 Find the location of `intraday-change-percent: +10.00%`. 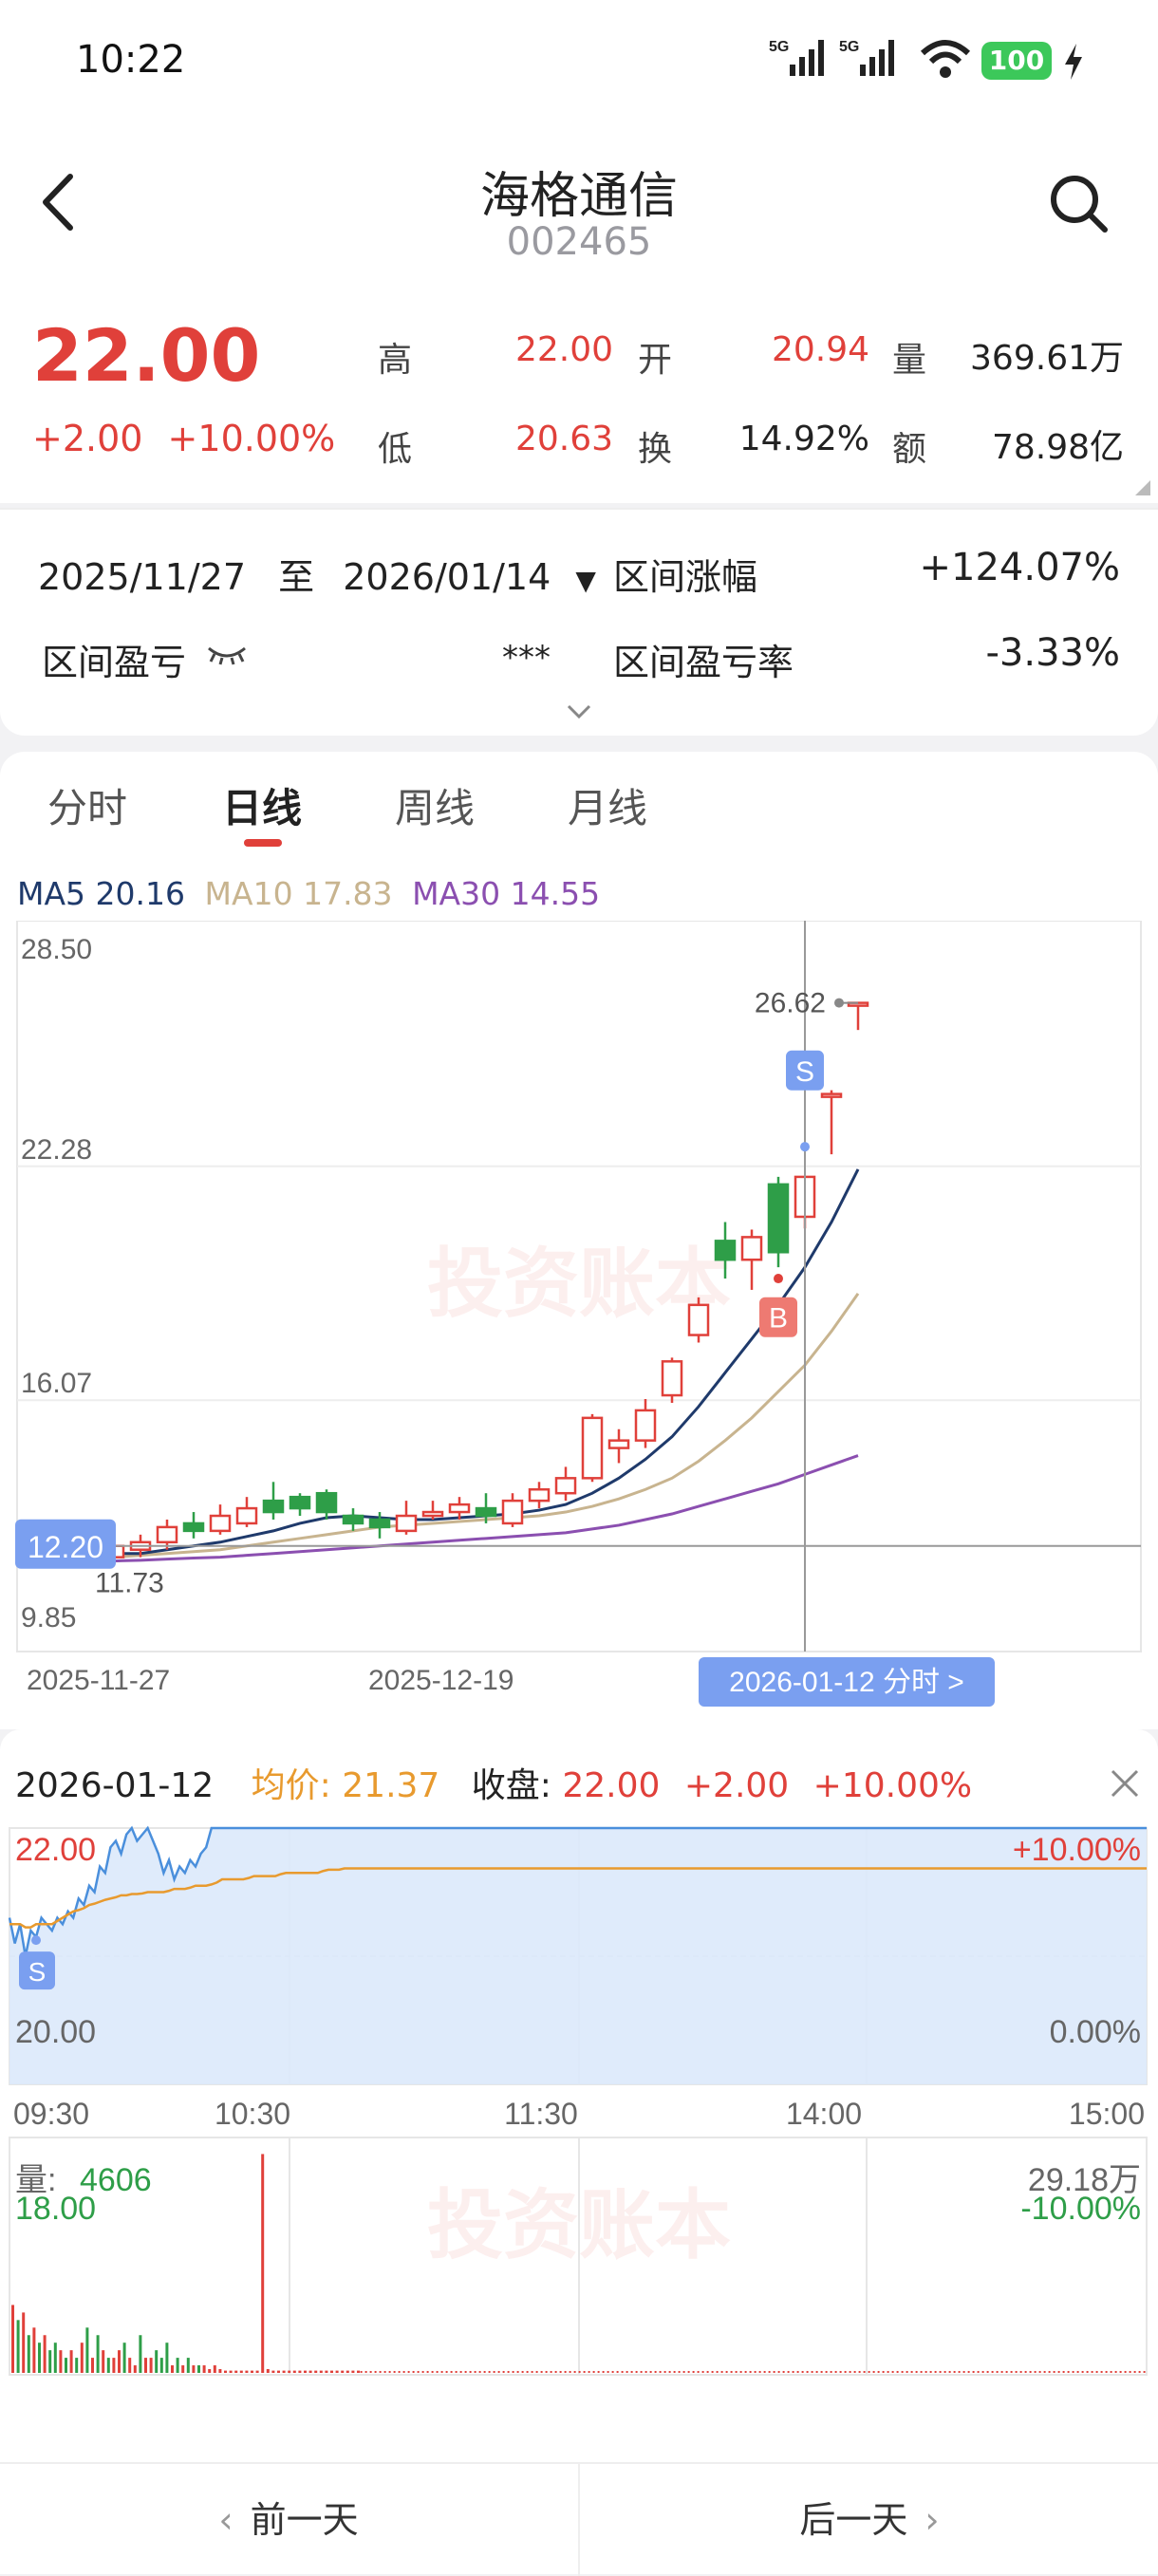

intraday-change-percent: +10.00% is located at coordinates (892, 1785).